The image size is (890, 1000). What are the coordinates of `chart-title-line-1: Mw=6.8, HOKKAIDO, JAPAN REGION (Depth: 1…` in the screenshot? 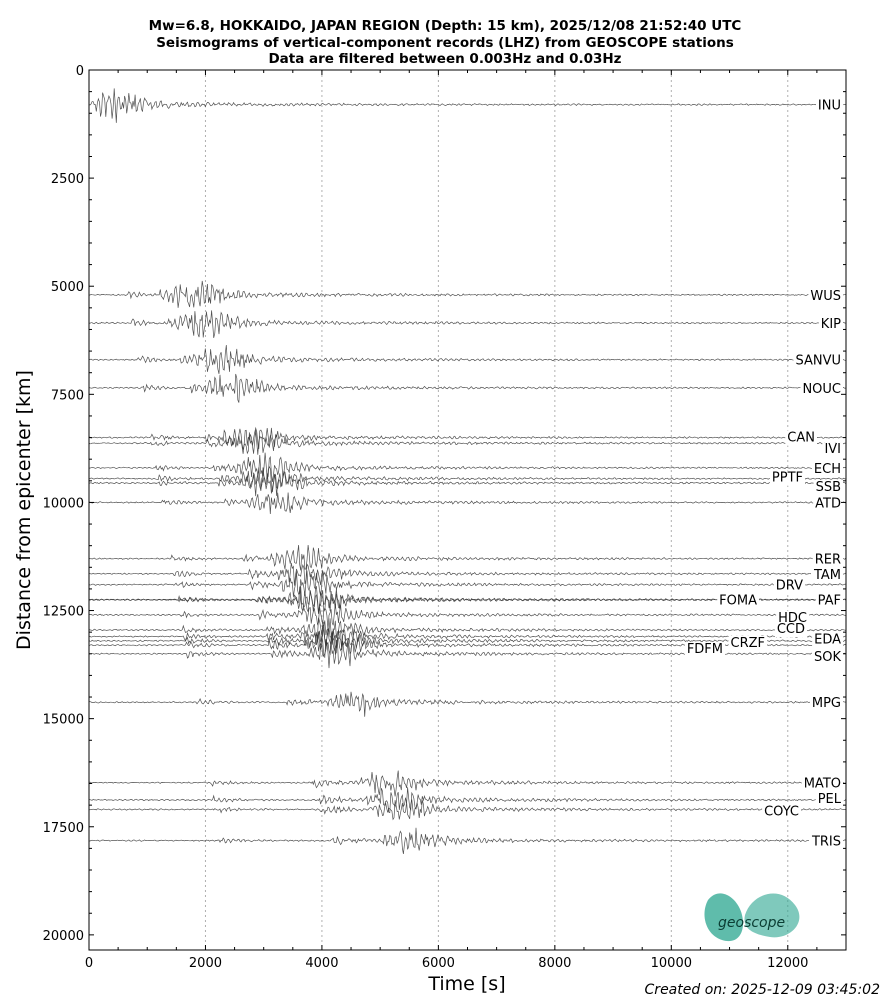 It's located at (445, 26).